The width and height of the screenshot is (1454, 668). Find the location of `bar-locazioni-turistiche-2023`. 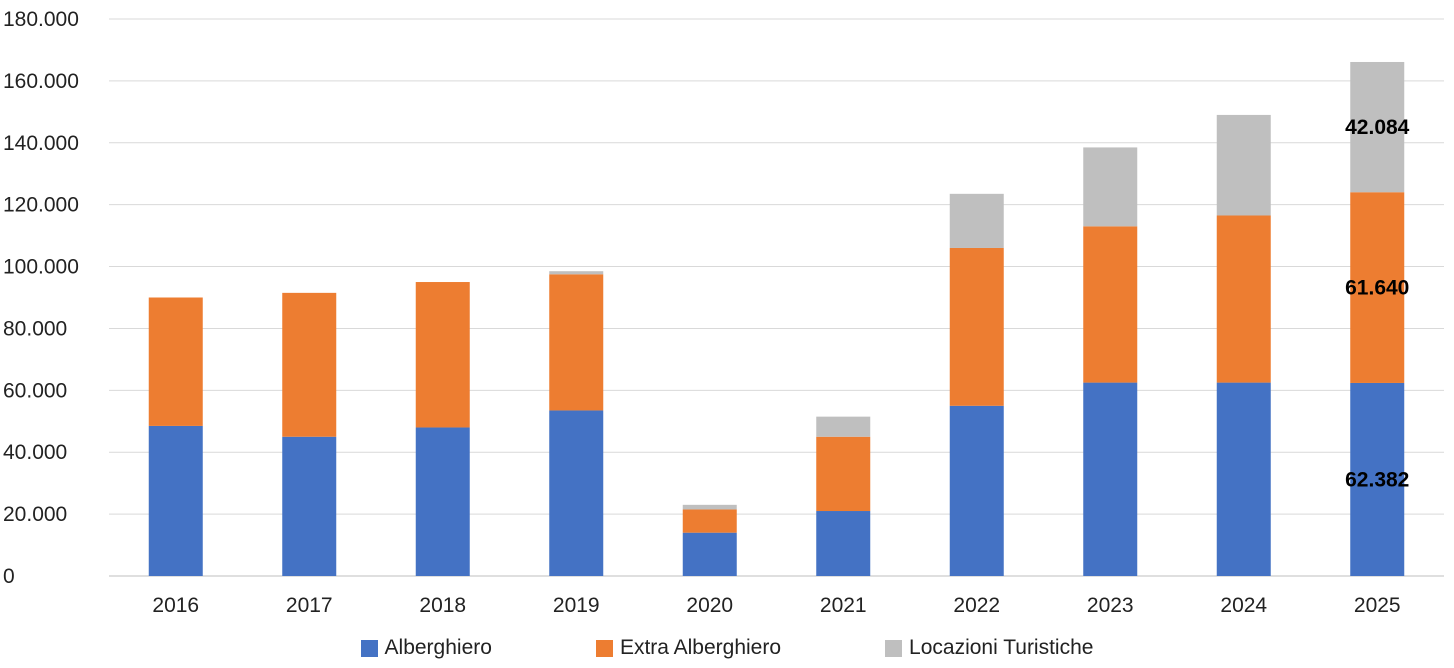

bar-locazioni-turistiche-2023 is located at coordinates (1110, 187).